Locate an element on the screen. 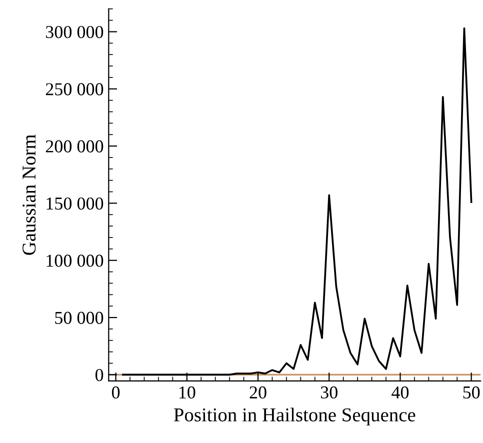 This screenshot has height=443, width=483. y-tick-label: 0 is located at coordinates (99, 375).